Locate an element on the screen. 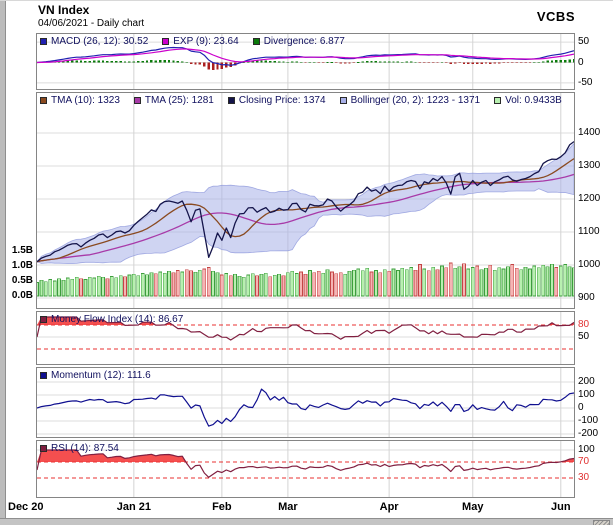 The image size is (613, 525). rsi-overbought-fill is located at coordinates (305, 456).